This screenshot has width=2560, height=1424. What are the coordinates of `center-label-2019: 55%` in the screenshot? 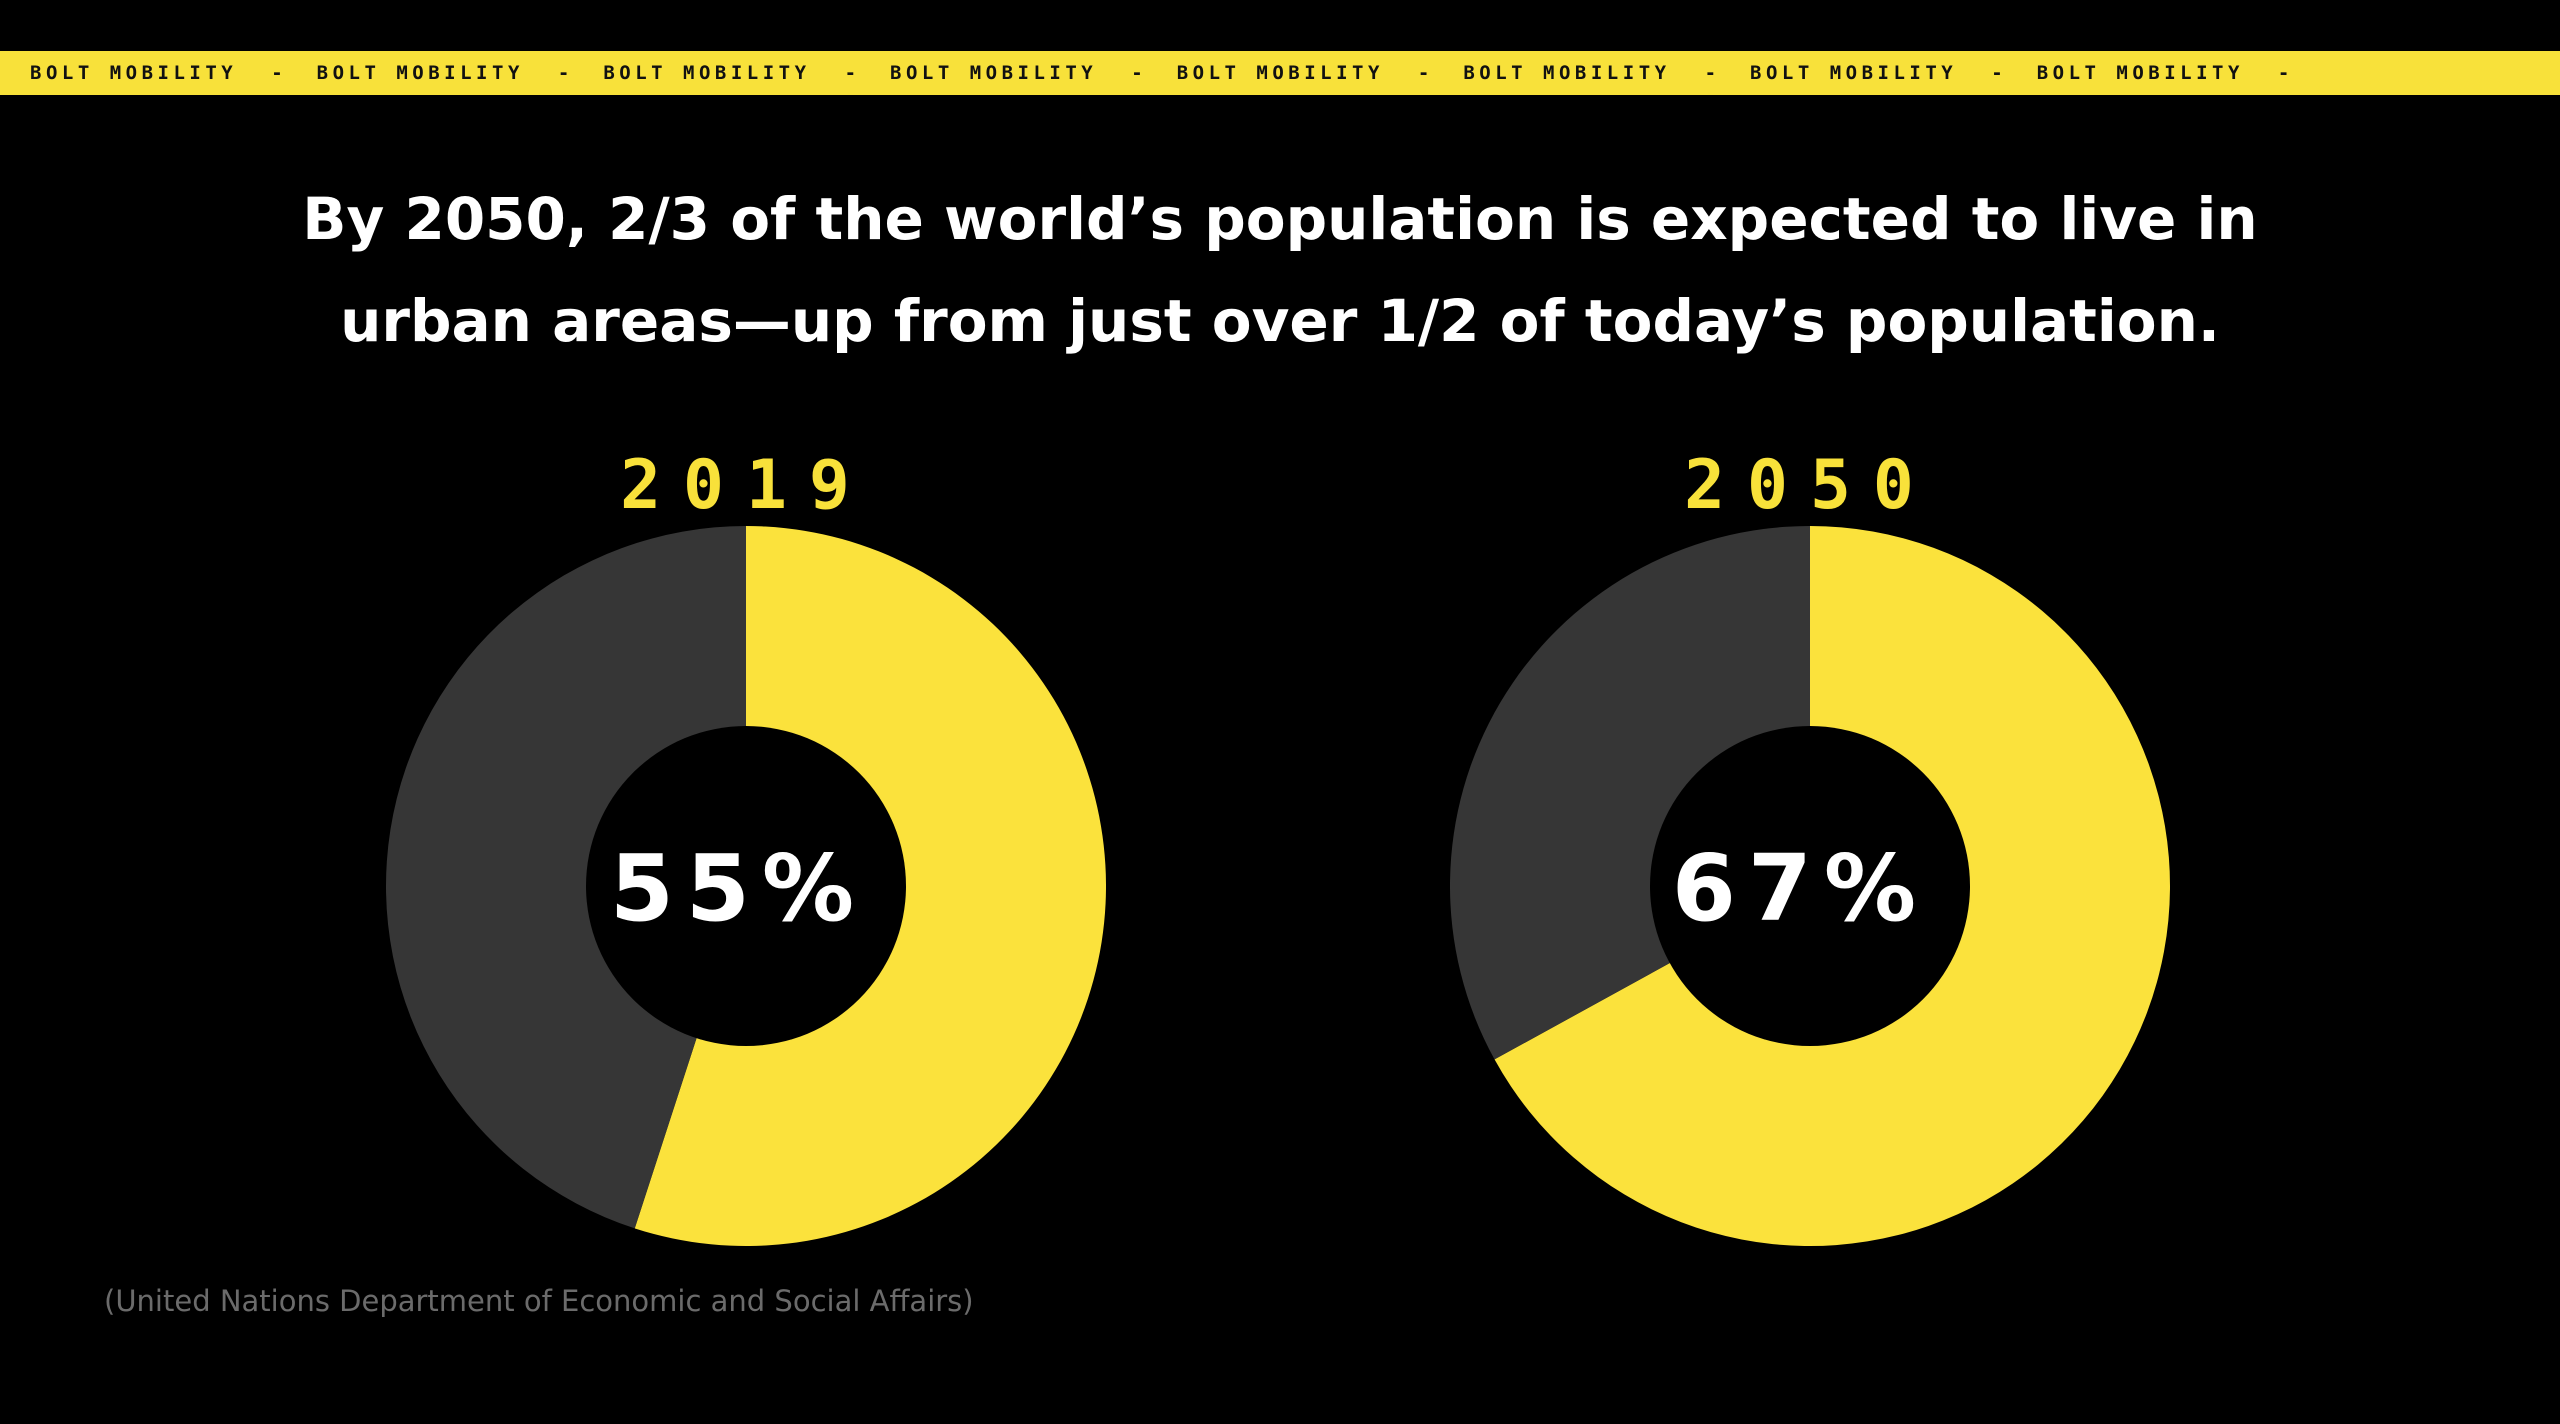 It's located at (738, 888).